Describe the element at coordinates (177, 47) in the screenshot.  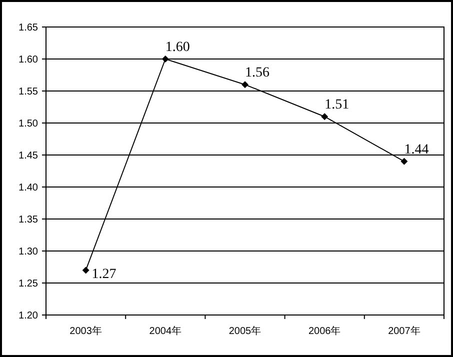
I see `data-label: 1.60` at that location.